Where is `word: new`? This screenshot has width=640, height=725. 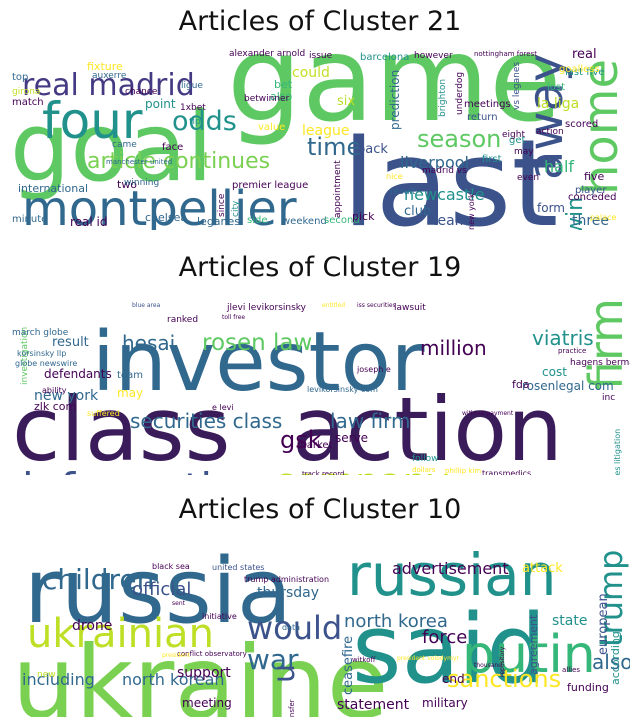 word: new is located at coordinates (46, 675).